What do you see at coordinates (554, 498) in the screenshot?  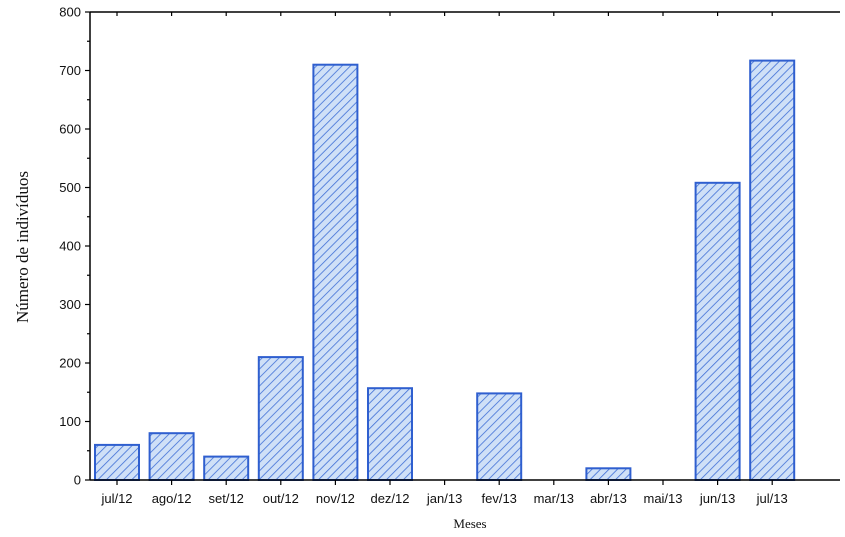 I see `x-tick-label: mar/13` at bounding box center [554, 498].